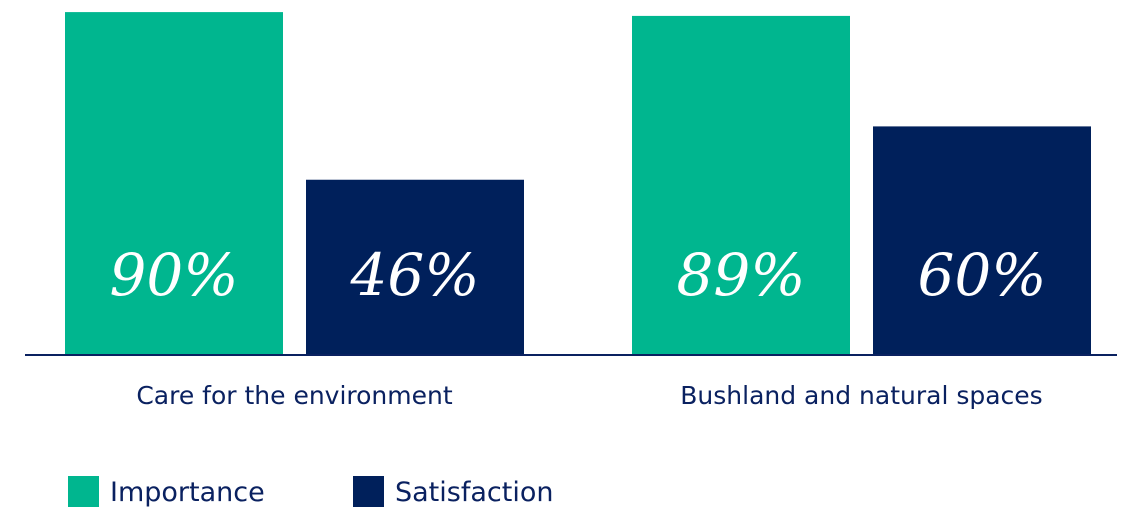 This screenshot has height=509, width=1123. What do you see at coordinates (187, 492) in the screenshot?
I see `legend-label: Importance` at bounding box center [187, 492].